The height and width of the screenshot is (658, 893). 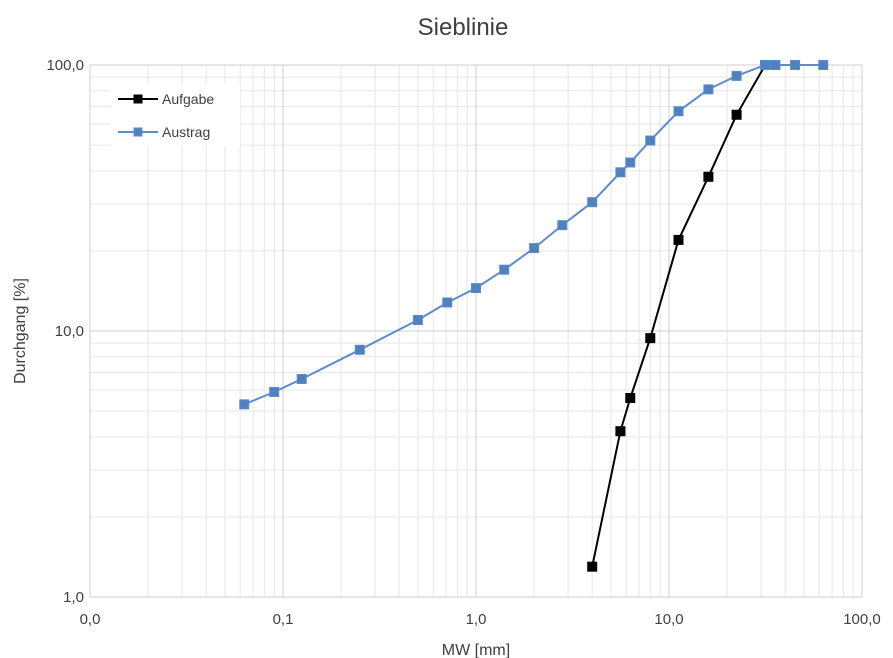 What do you see at coordinates (862, 619) in the screenshot?
I see `x-tick-label: 100,0` at bounding box center [862, 619].